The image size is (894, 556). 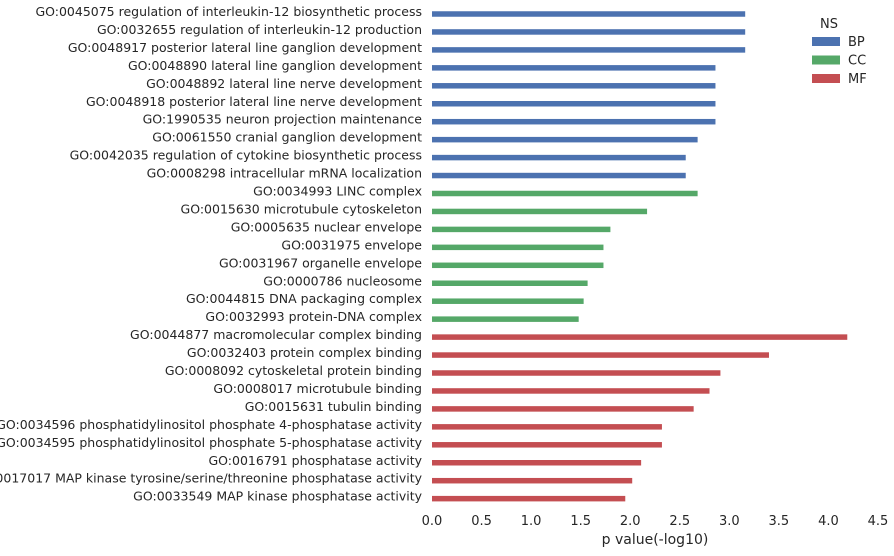 What do you see at coordinates (630, 521) in the screenshot?
I see `x-tick-label: 2.0` at bounding box center [630, 521].